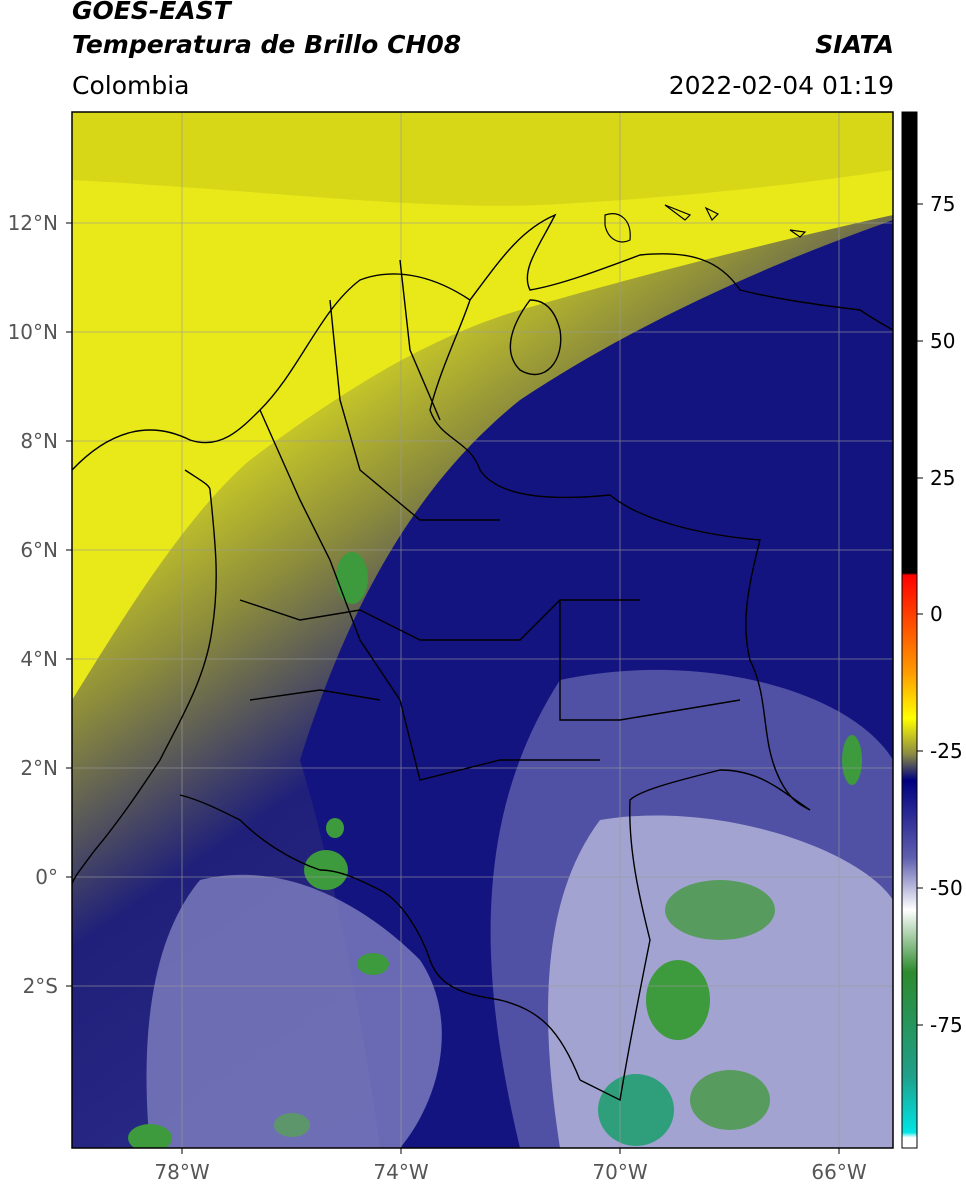  What do you see at coordinates (705, 223) in the screenshot?
I see `islands` at bounding box center [705, 223].